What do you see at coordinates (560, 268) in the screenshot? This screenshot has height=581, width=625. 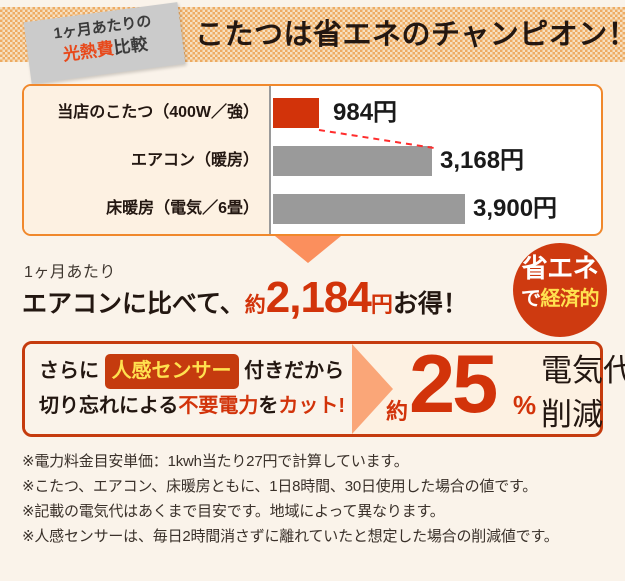 I see `eco-badge-line-1: 省エネ` at bounding box center [560, 268].